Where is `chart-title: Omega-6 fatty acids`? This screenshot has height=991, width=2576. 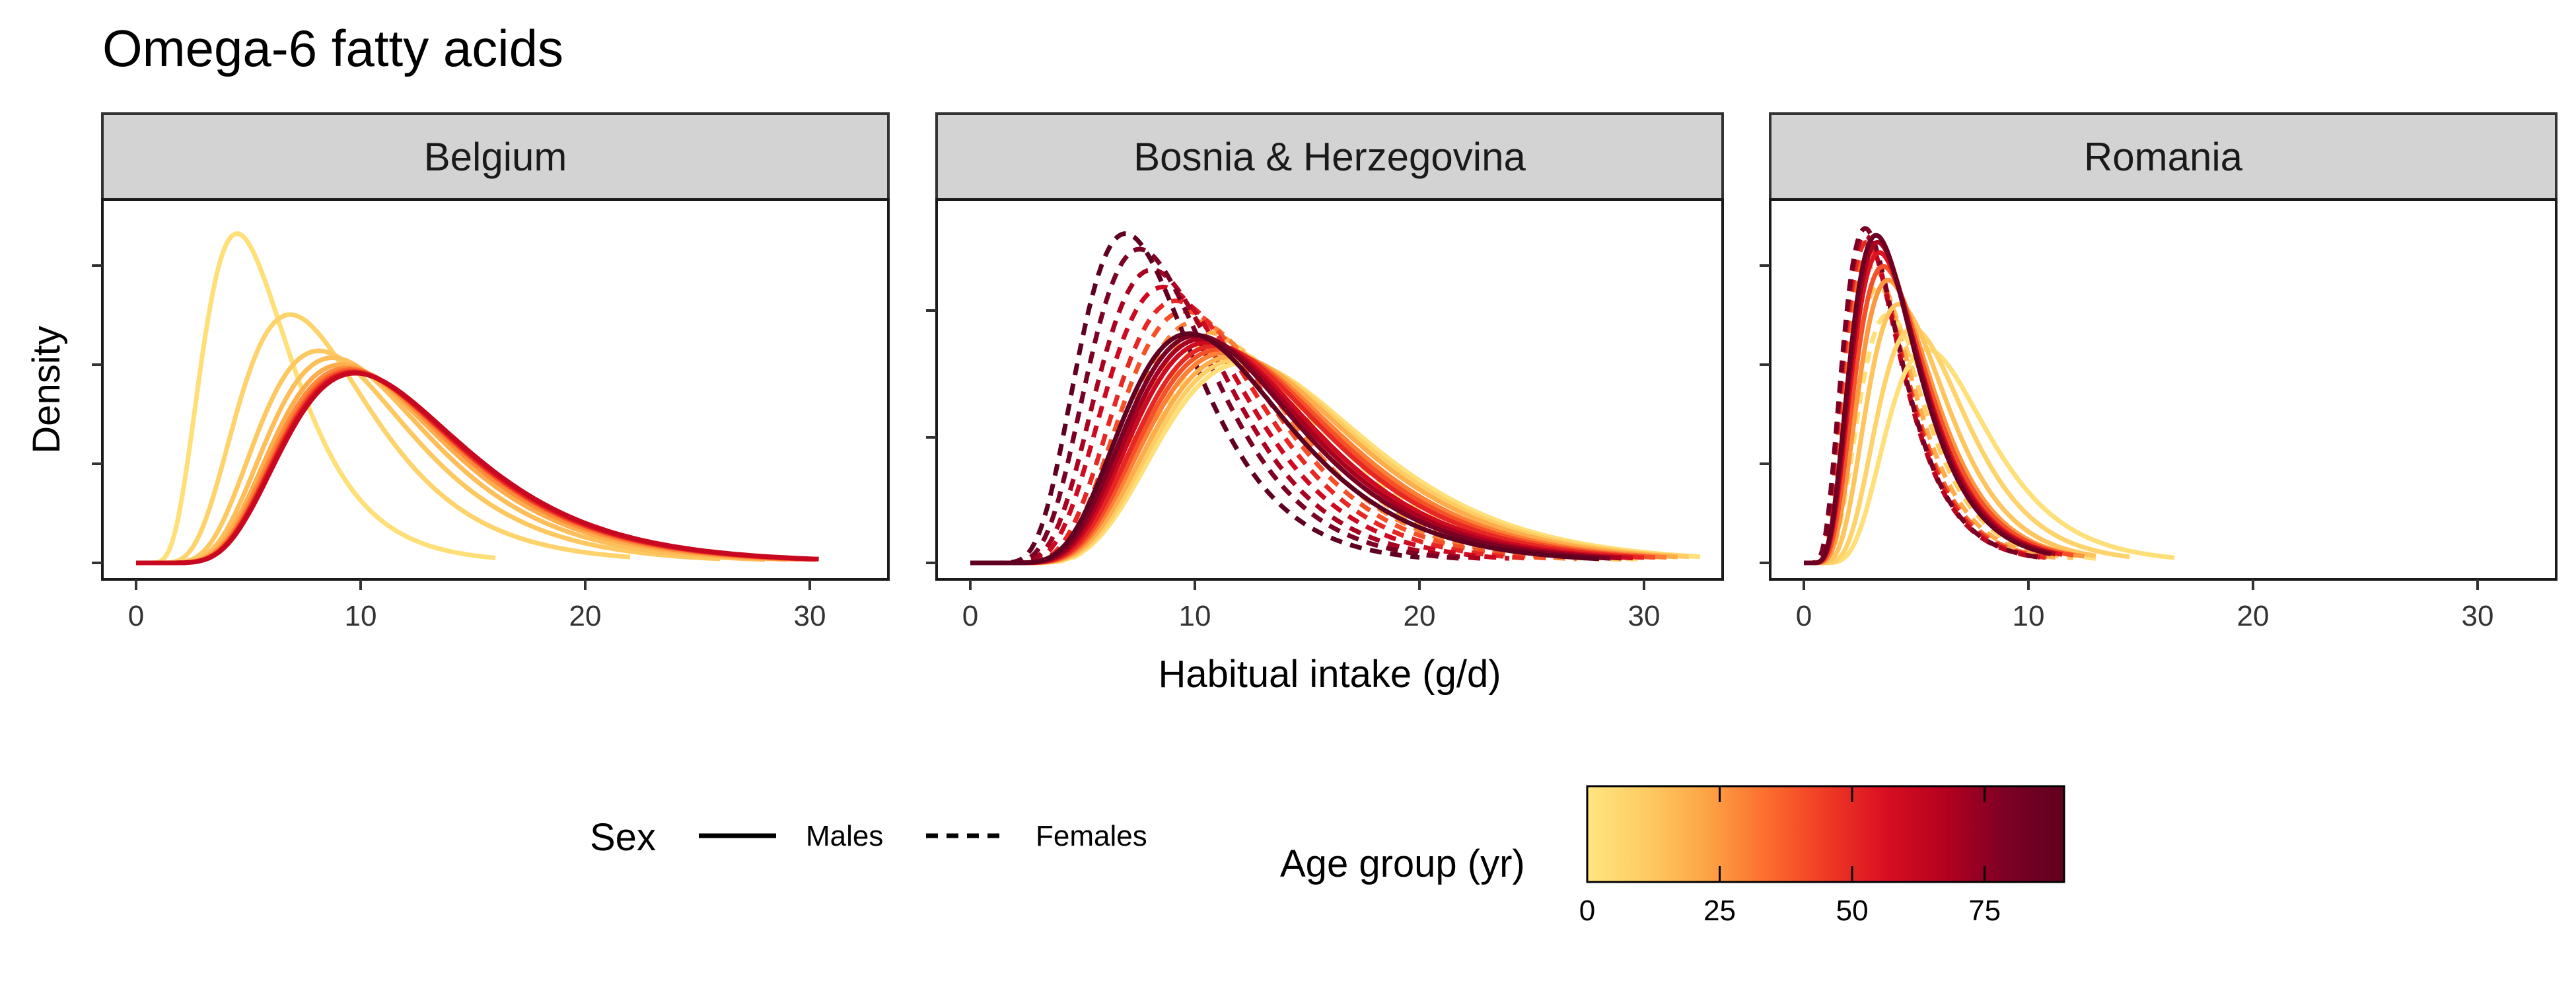
chart-title: Omega-6 fatty acids is located at coordinates (333, 48).